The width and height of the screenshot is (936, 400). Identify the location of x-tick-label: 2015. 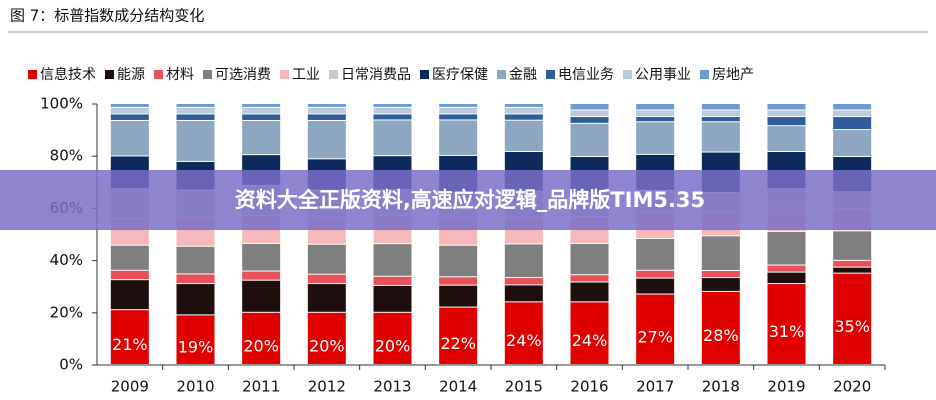
(524, 387).